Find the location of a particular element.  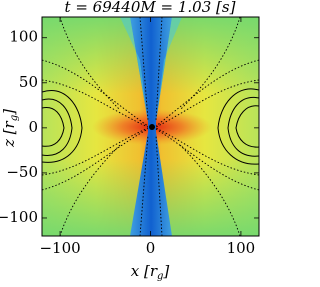

y-tick-label: −50 is located at coordinates (22, 172).